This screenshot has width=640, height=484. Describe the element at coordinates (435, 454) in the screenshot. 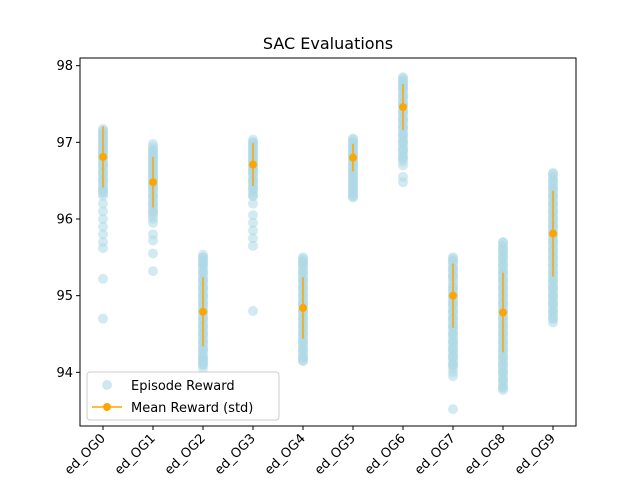

I see `x-tick-label: ed_OG7` at that location.